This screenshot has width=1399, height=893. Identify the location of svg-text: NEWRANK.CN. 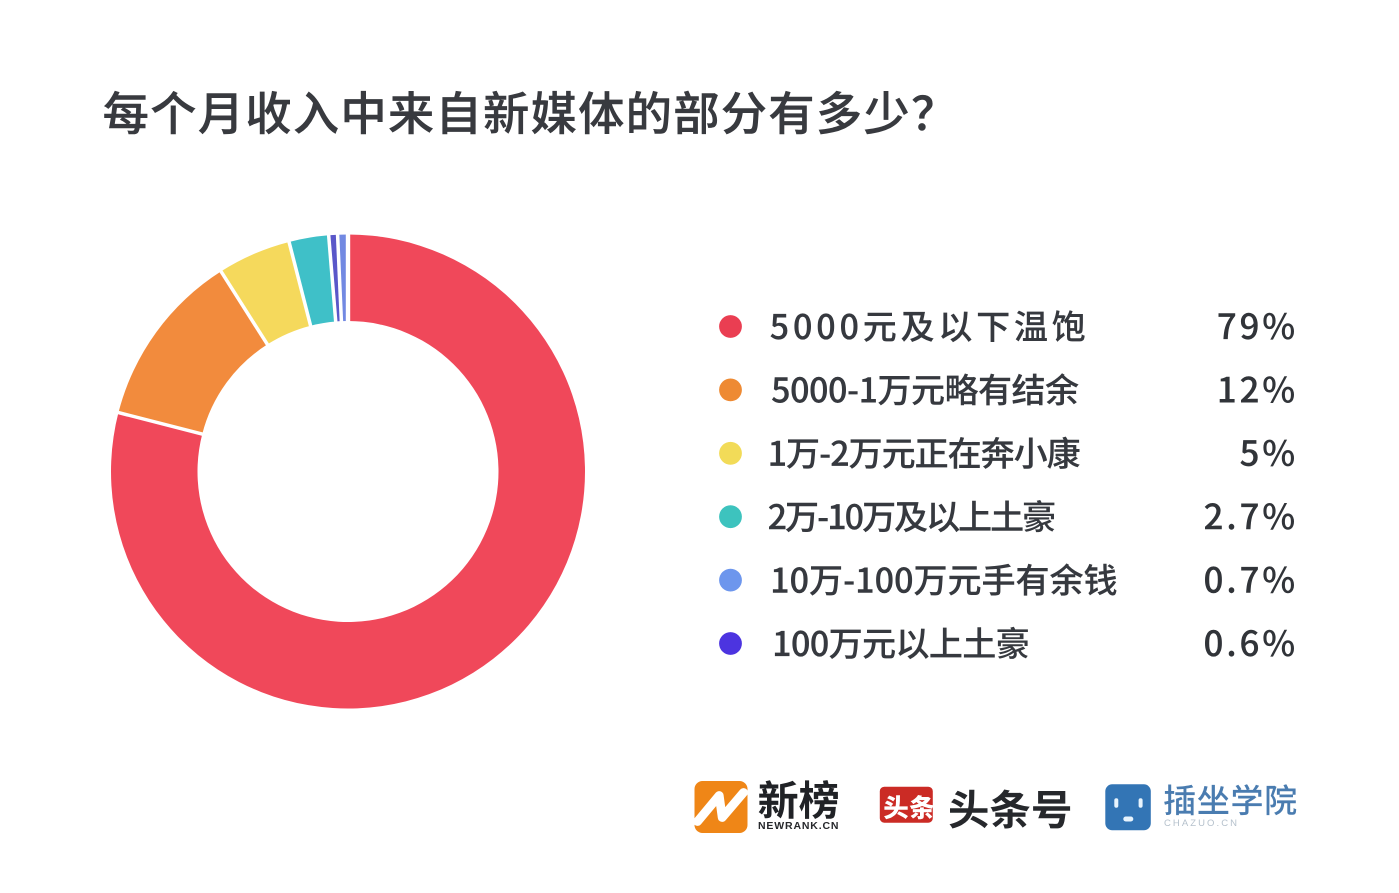
(798, 826).